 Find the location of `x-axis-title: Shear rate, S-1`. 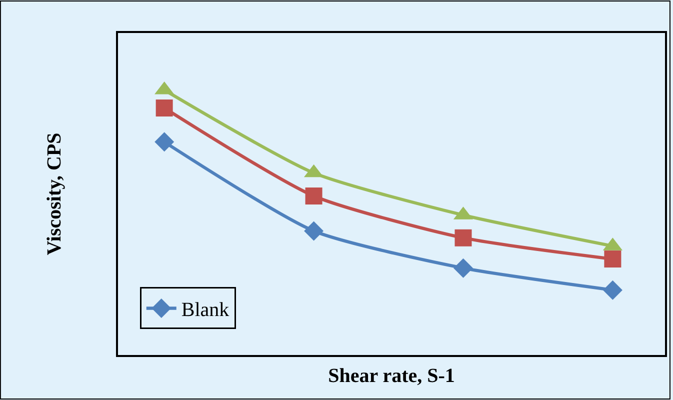

x-axis-title: Shear rate, S-1 is located at coordinates (391, 375).